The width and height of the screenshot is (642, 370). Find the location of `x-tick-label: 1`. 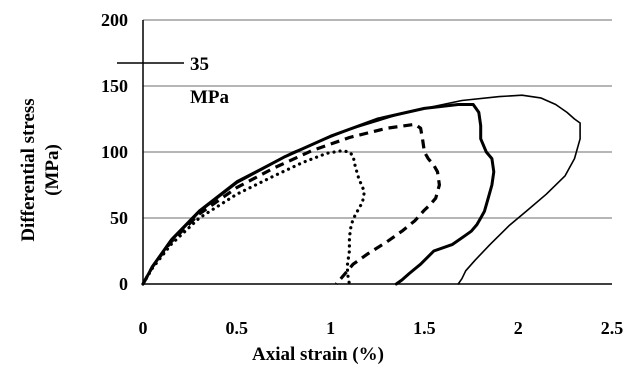

x-tick-label: 1 is located at coordinates (330, 328).